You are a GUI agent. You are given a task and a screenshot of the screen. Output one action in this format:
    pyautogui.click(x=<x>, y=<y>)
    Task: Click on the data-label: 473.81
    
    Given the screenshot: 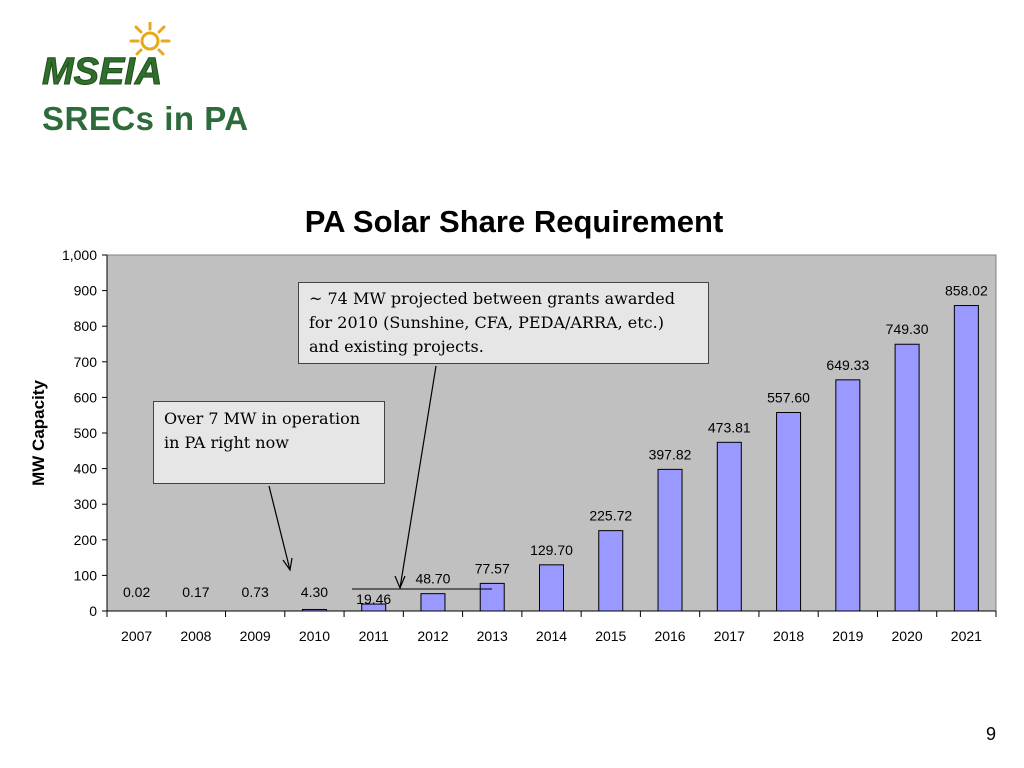 What is the action you would take?
    pyautogui.click(x=729, y=427)
    